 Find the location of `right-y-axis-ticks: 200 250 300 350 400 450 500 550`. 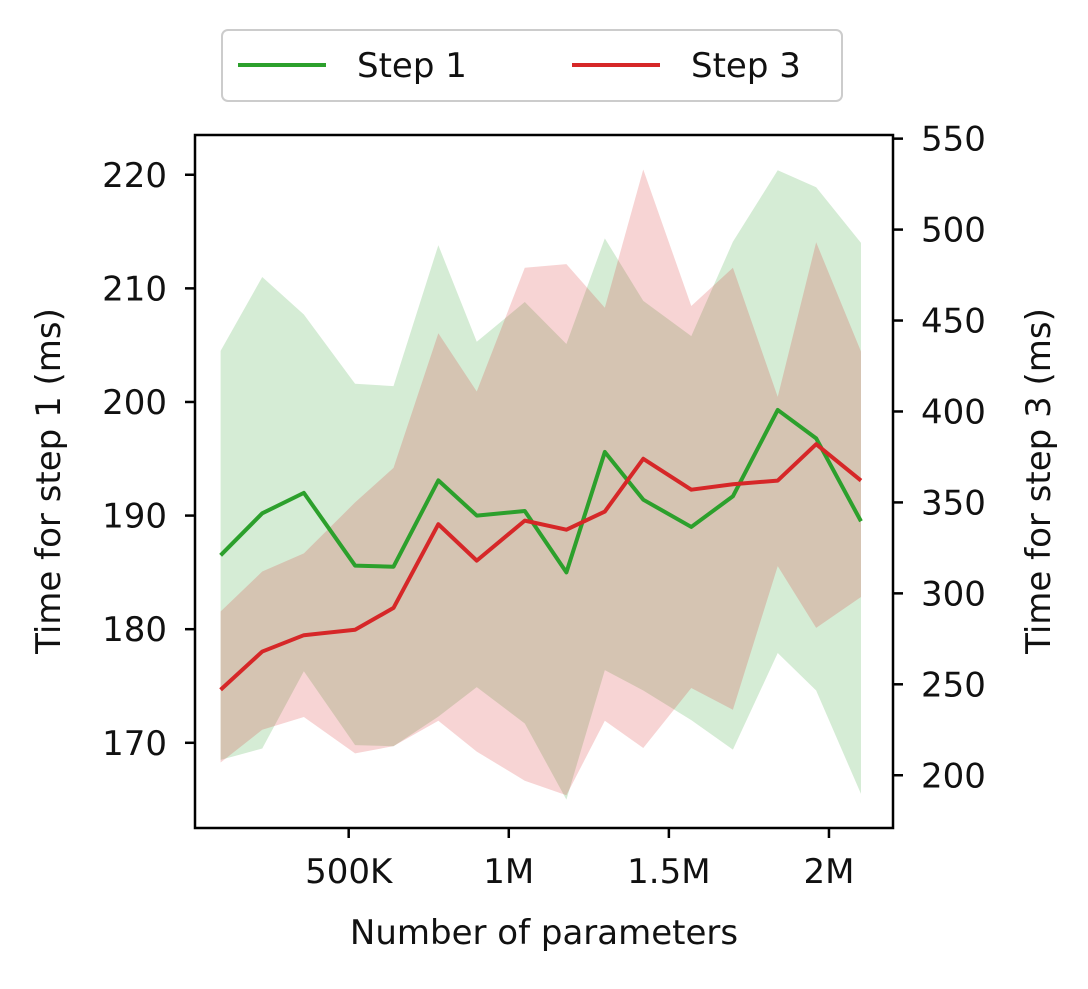

right-y-axis-ticks: 200 250 300 350 400 450 500 550 is located at coordinates (939, 458).